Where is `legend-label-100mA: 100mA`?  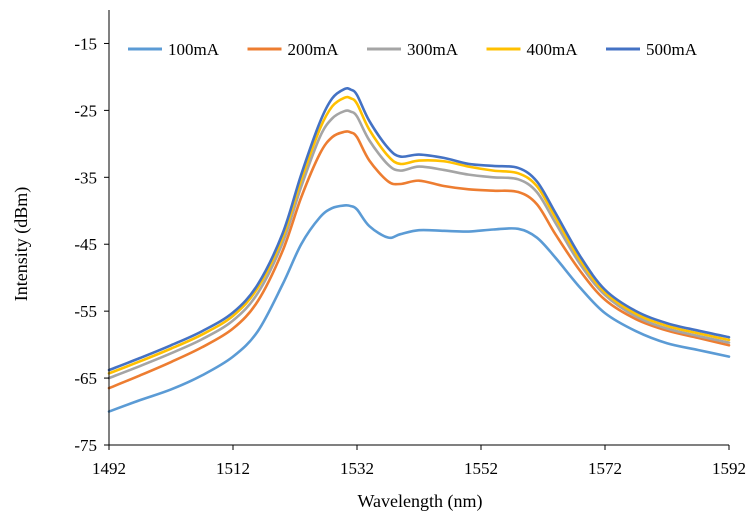
legend-label-100mA: 100mA is located at coordinates (194, 49).